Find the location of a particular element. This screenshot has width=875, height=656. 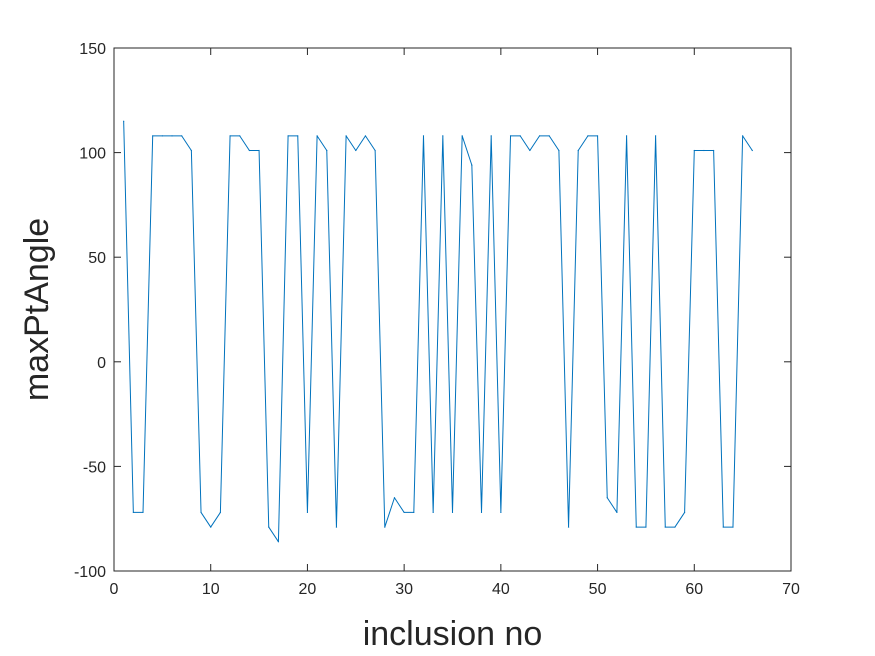

x-tick-label: 40 is located at coordinates (501, 589).